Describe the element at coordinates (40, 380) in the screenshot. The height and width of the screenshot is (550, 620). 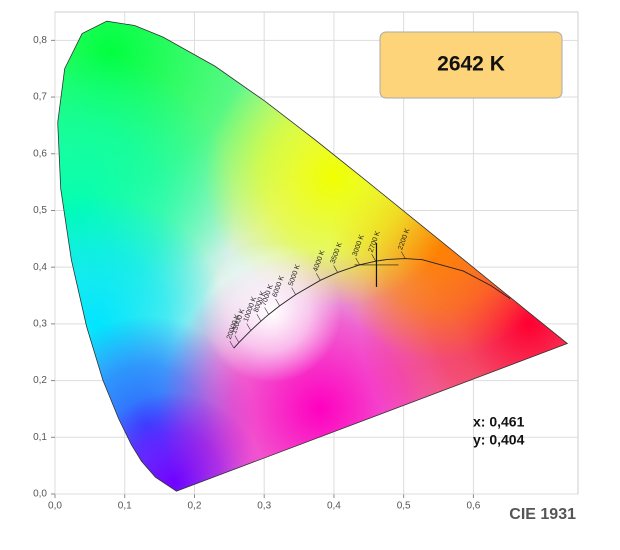
I see `y-tick-label: 0,2` at that location.